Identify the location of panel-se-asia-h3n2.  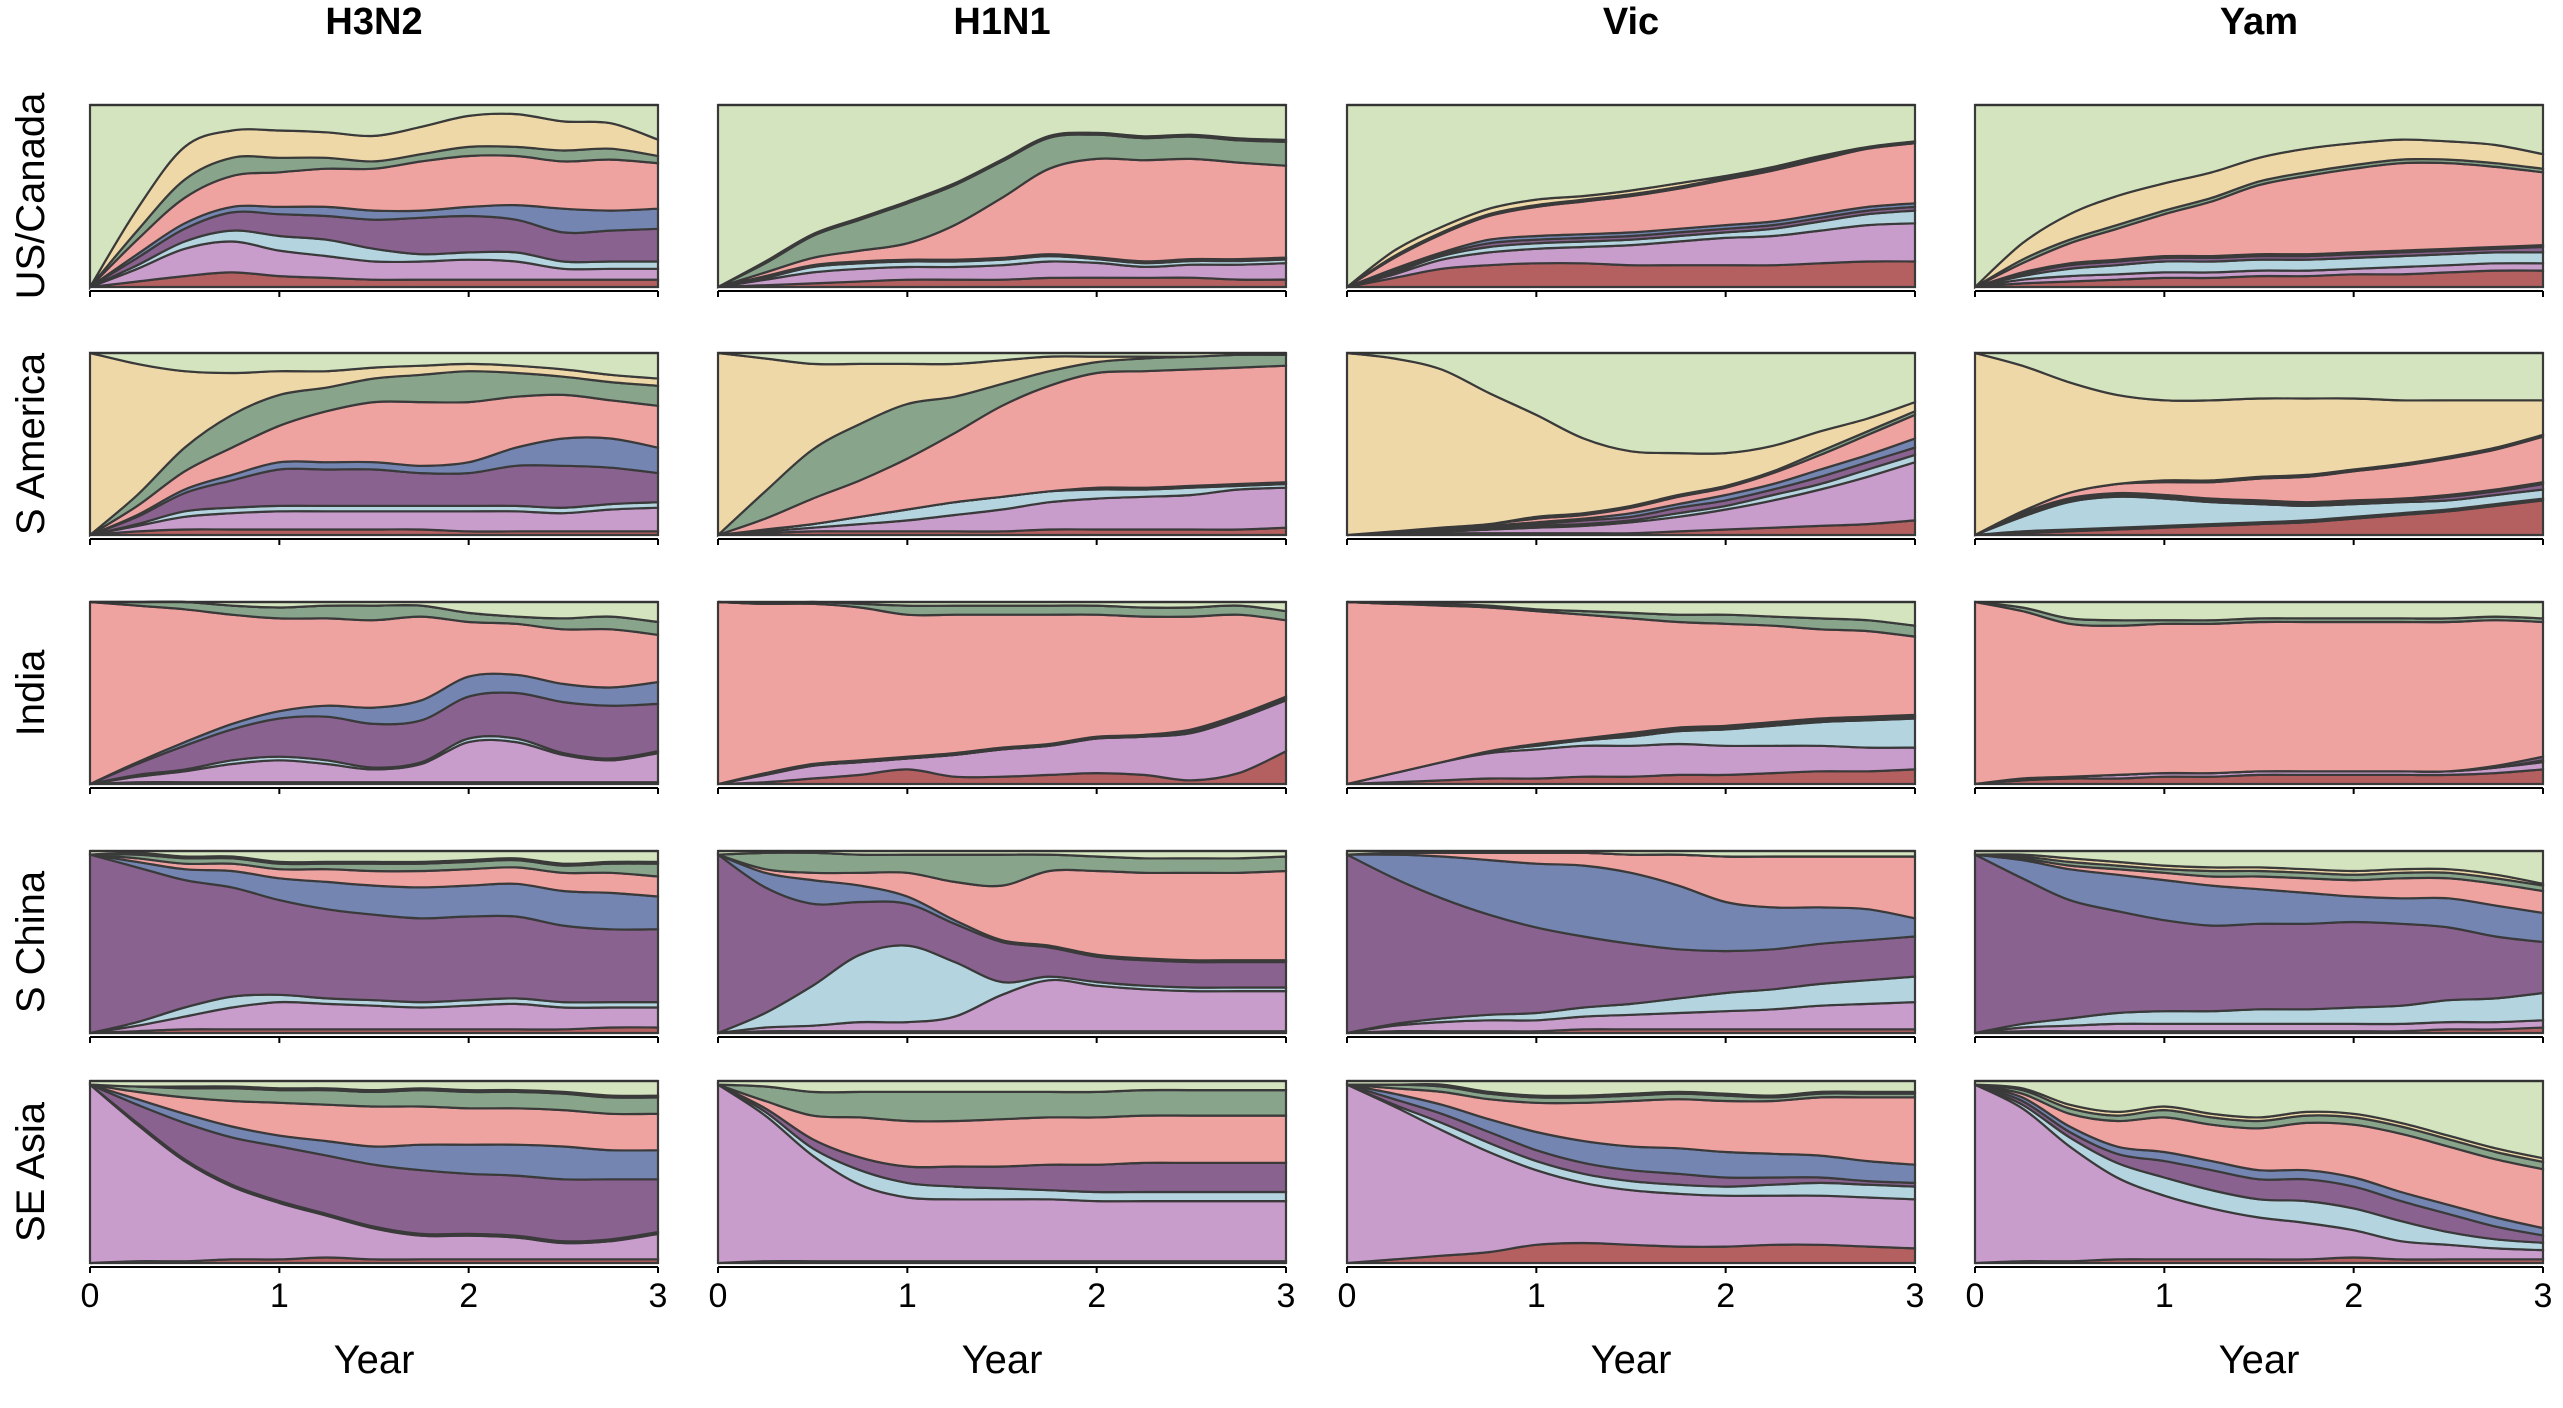
(374, 1172).